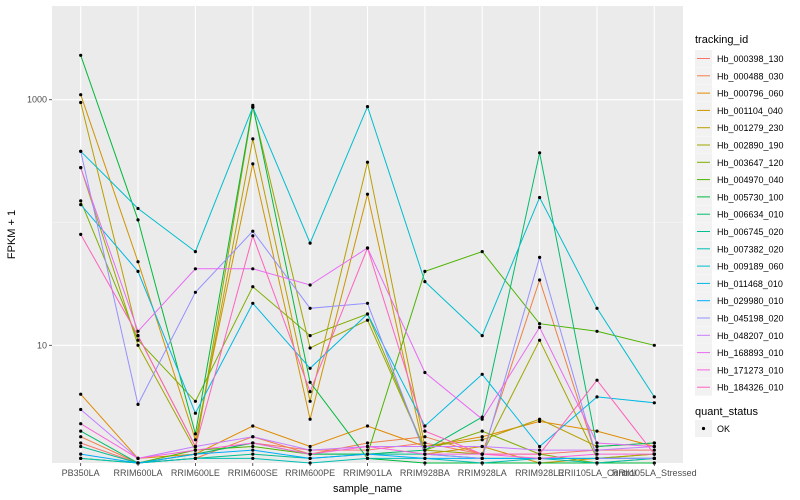 The width and height of the screenshot is (800, 500). I want to click on y-tick-label: 10, so click(42, 345).